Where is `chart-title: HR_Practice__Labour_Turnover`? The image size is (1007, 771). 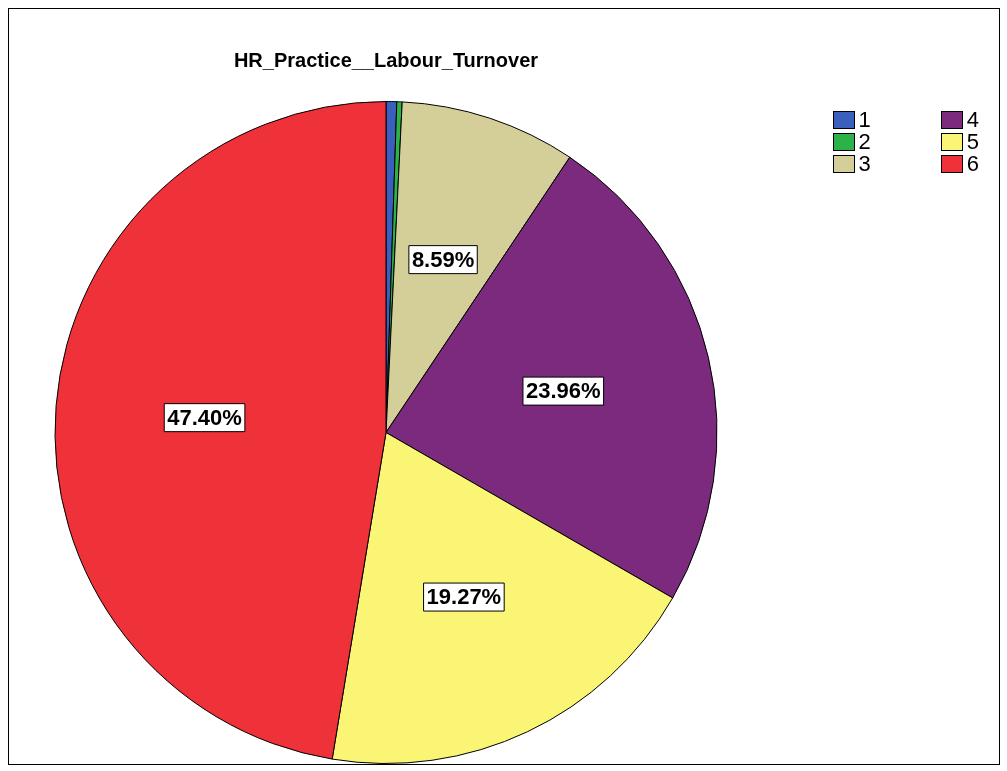 chart-title: HR_Practice__Labour_Turnover is located at coordinates (386, 59).